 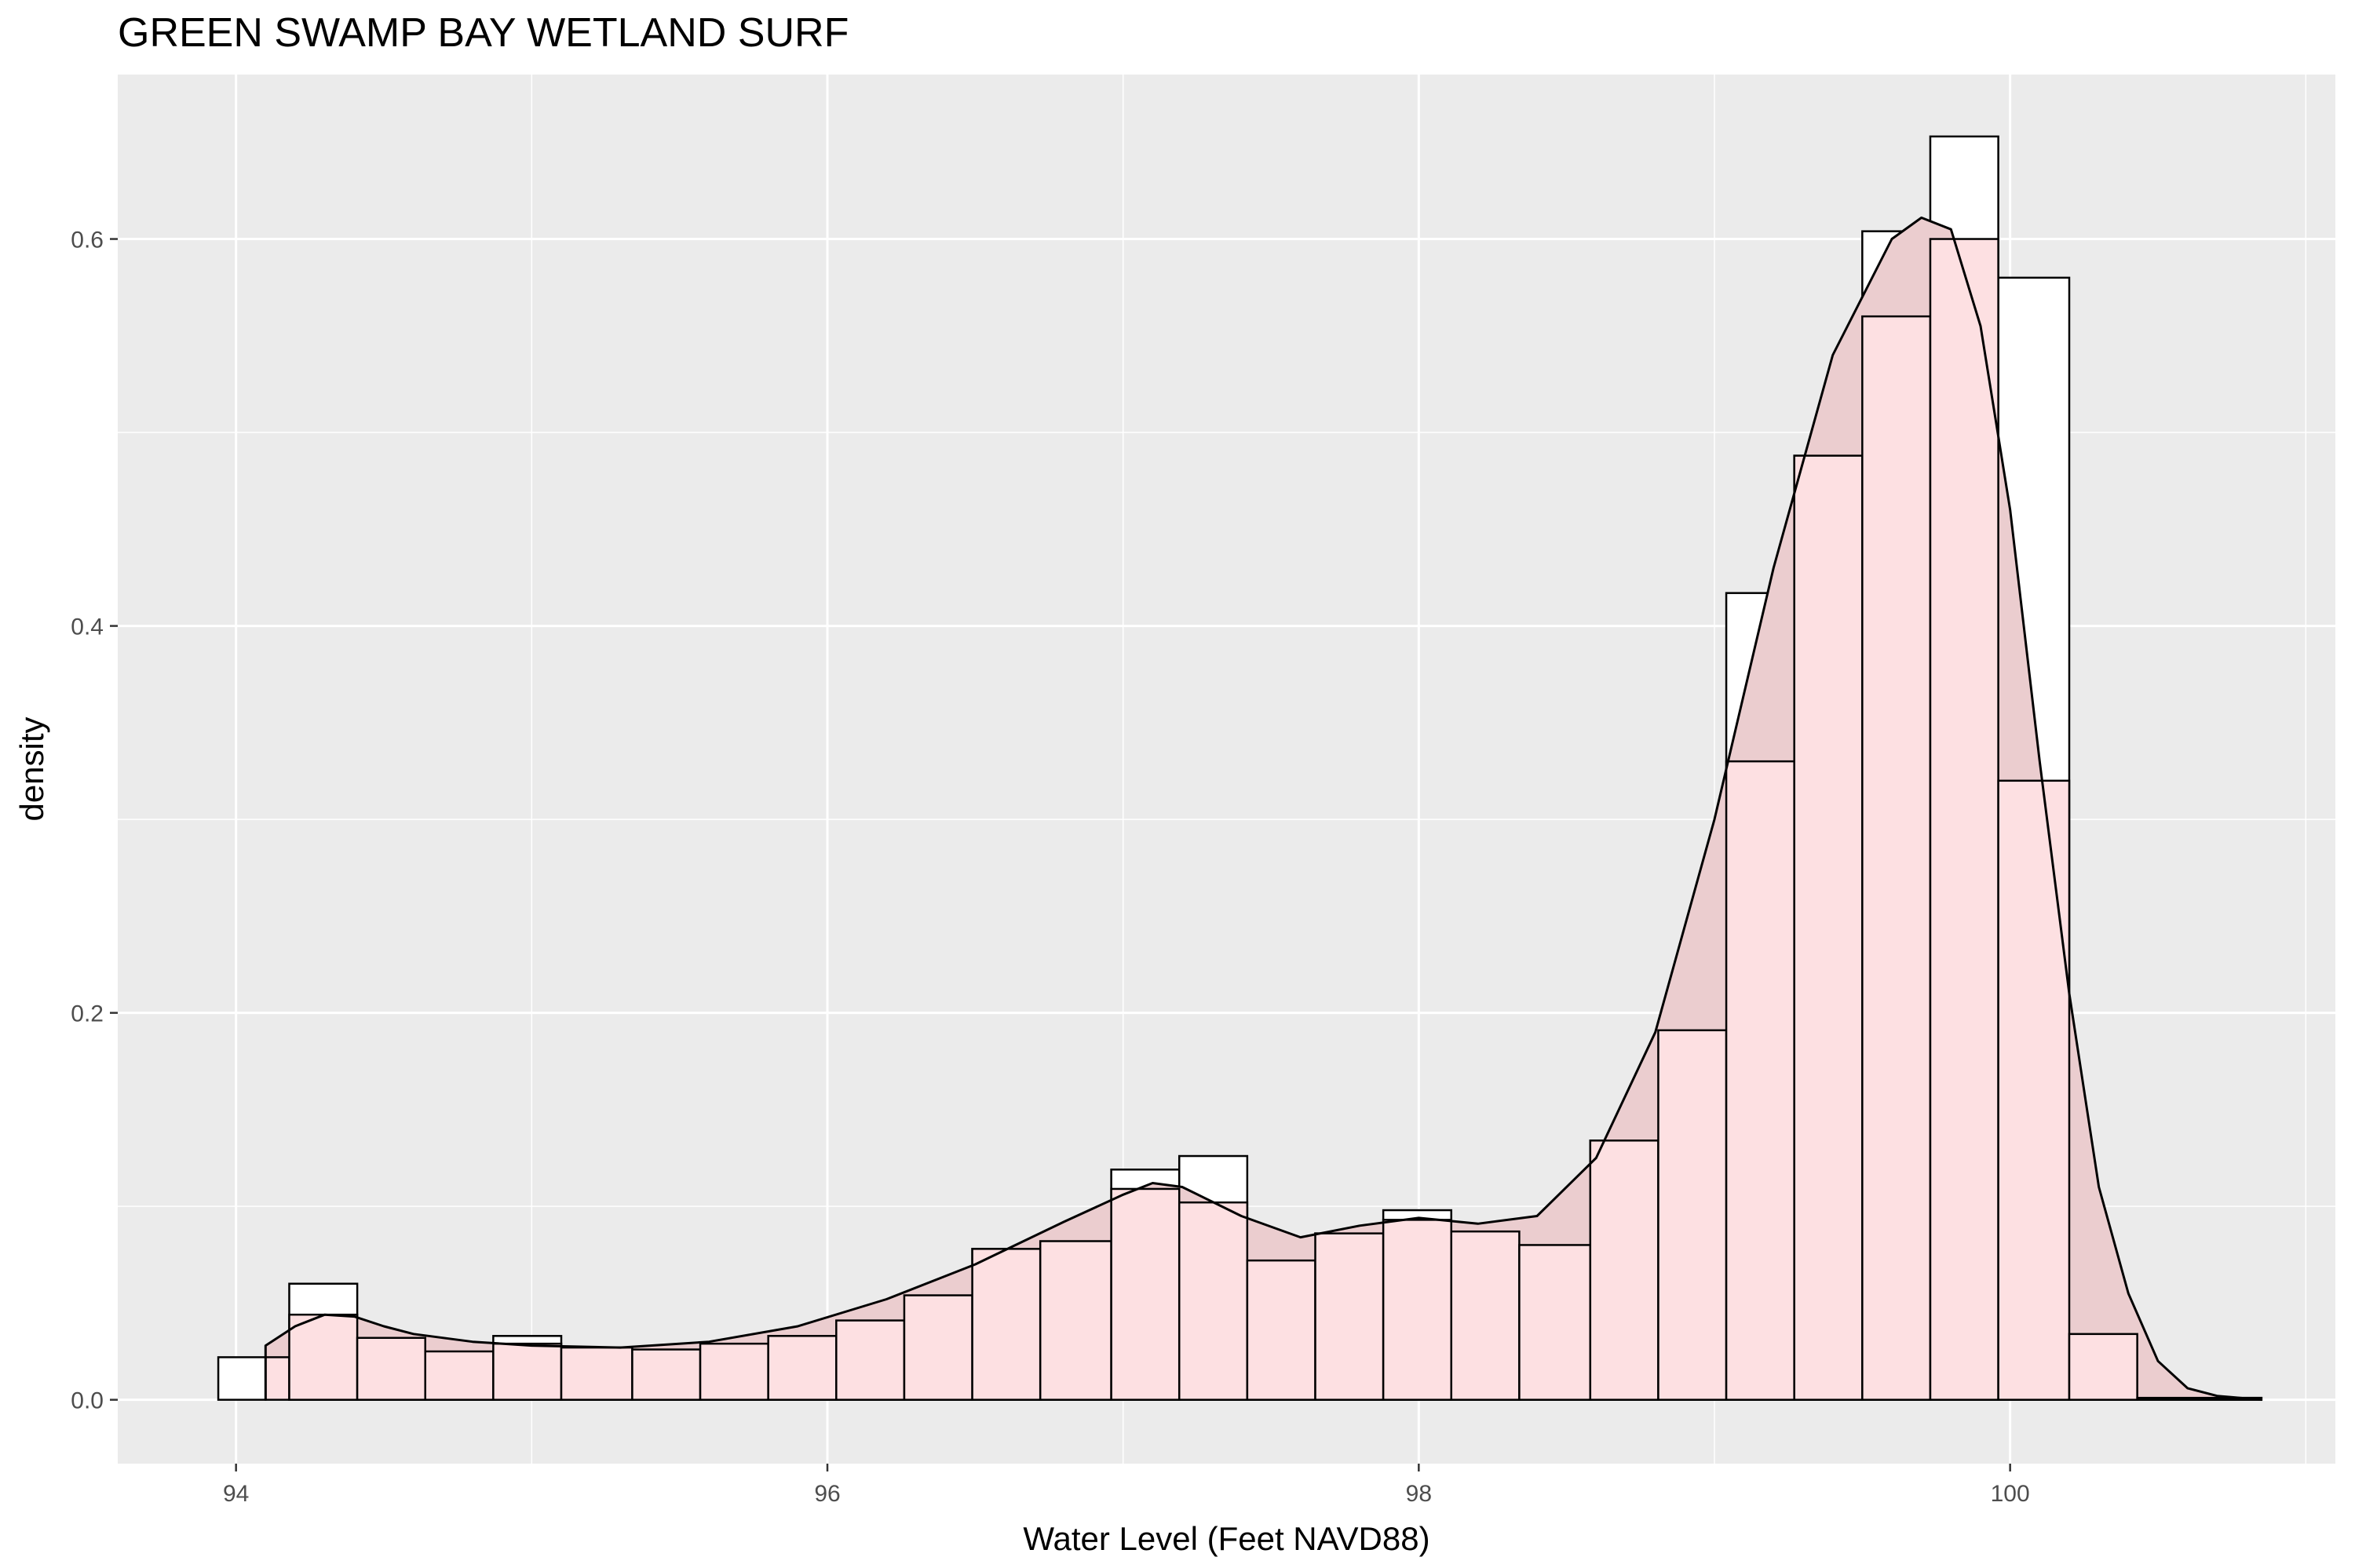 I want to click on x-tick-label: 96, so click(x=827, y=1494).